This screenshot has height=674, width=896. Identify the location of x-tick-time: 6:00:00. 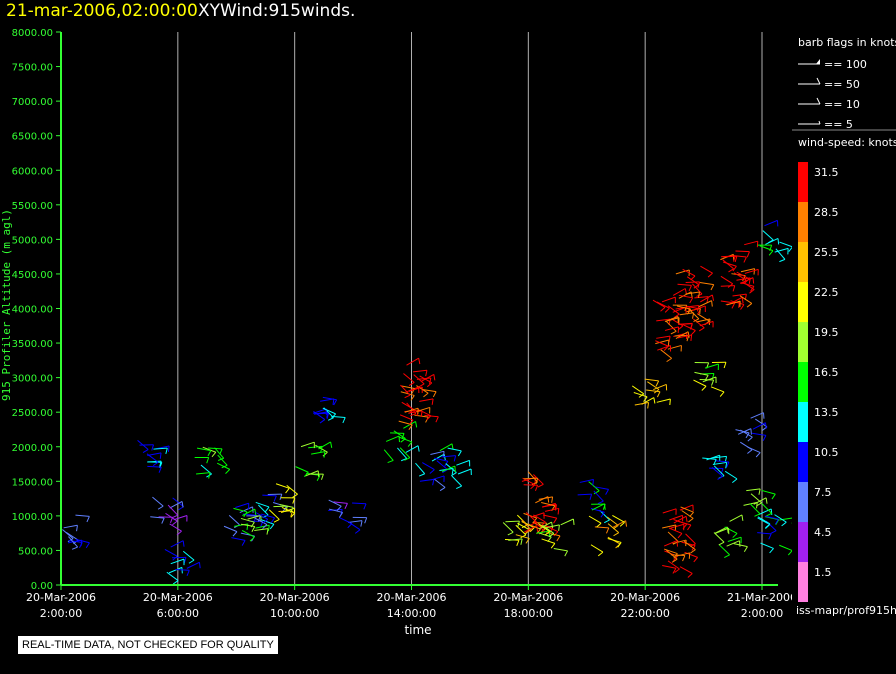
(178, 613).